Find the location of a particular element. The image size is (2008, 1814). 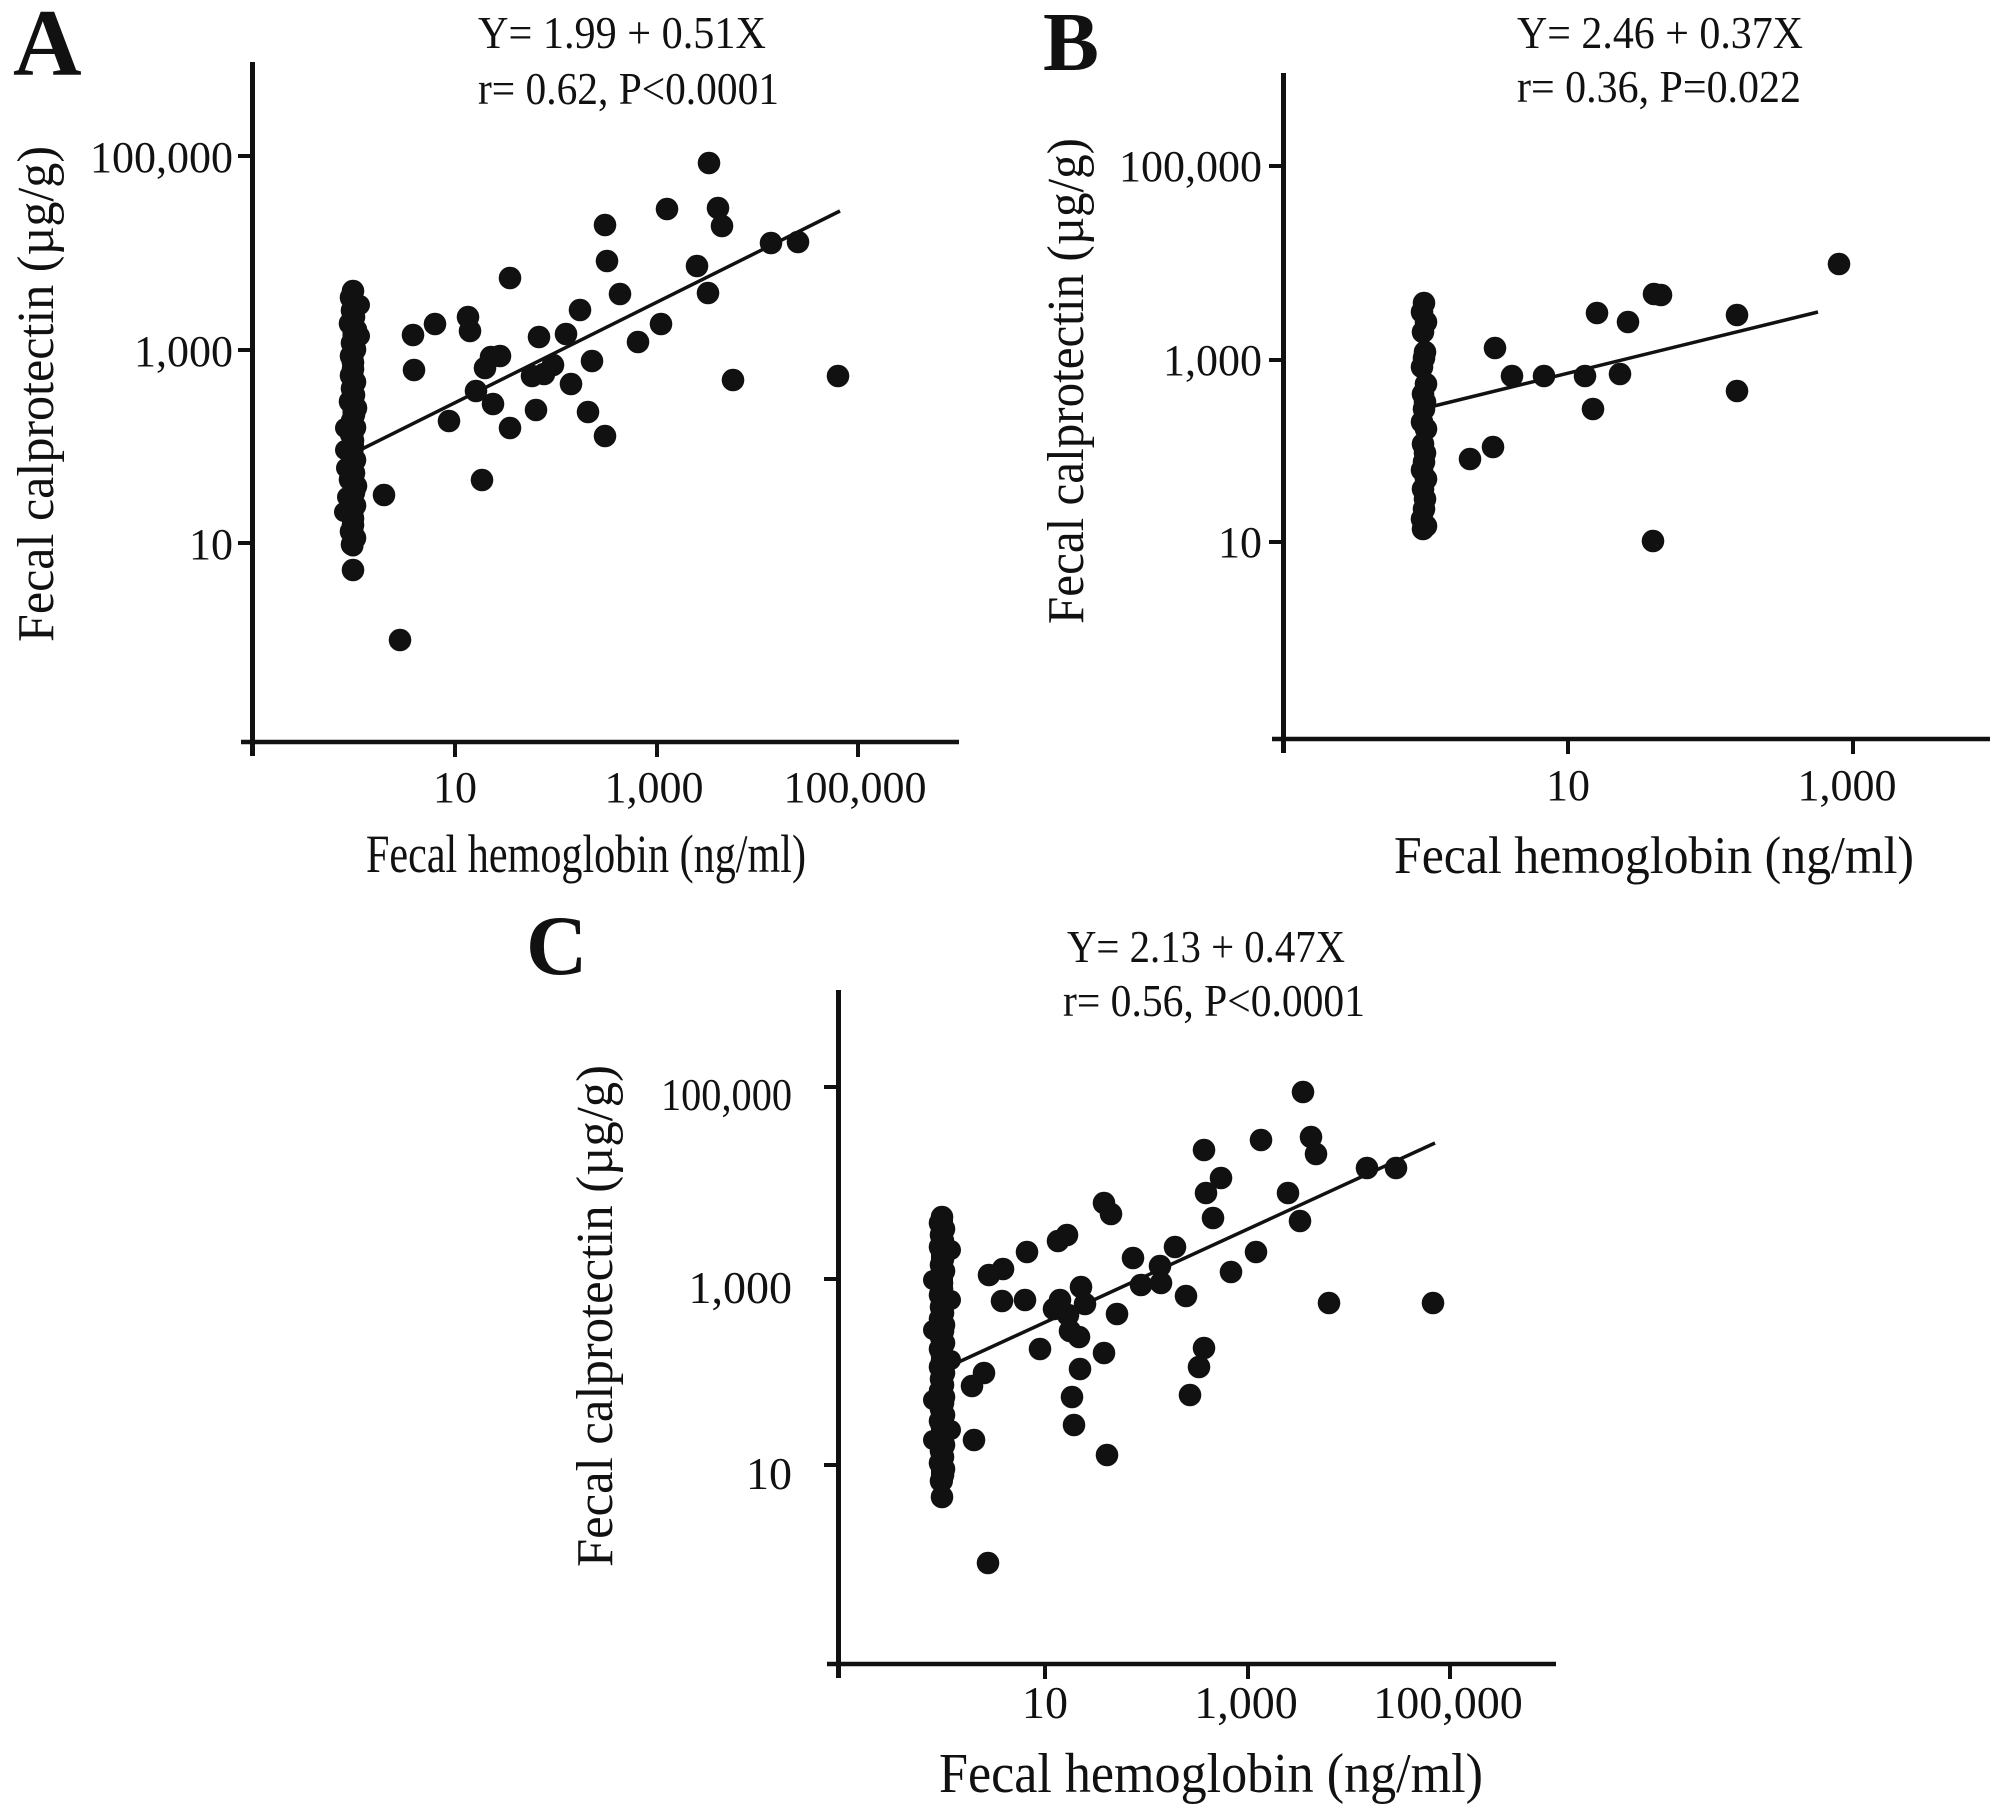

svg-text: r= 0.56, P<0.0001 is located at coordinates (1214, 1000).